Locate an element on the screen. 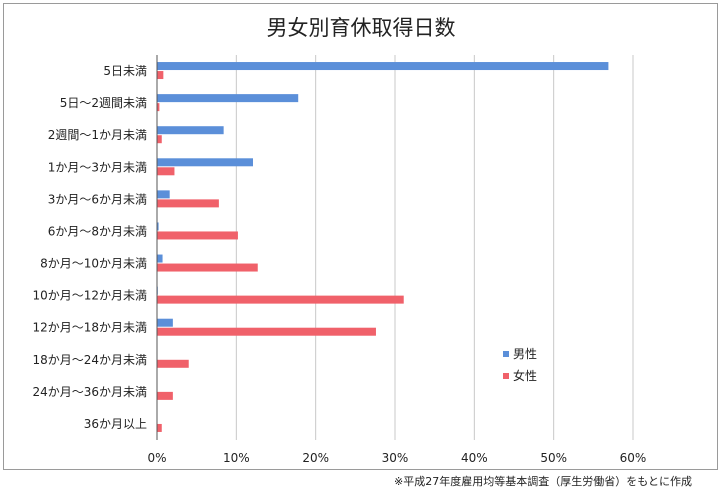 The height and width of the screenshot is (499, 722). category-label: 10か月〜12か月未満 is located at coordinates (89, 296).